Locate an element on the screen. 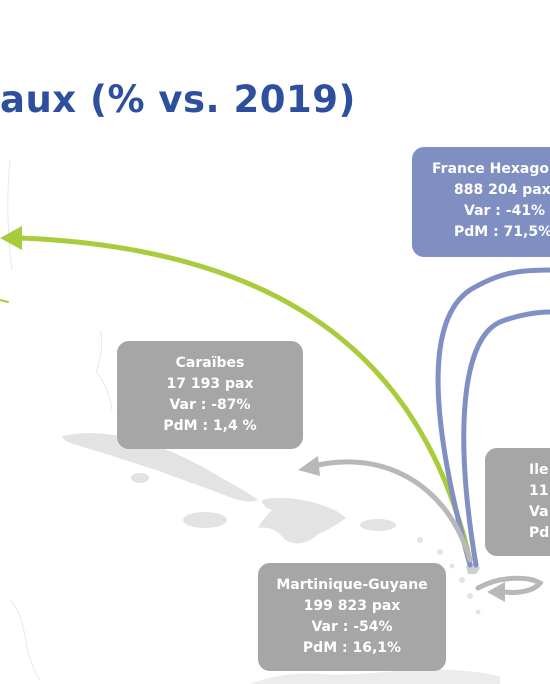  route-name: Martinique-Guyane is located at coordinates (352, 585).